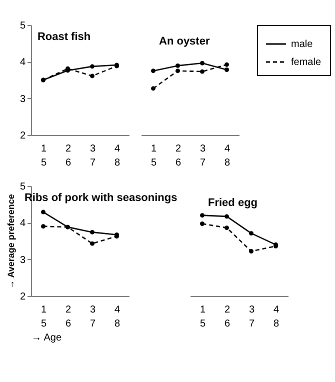 The width and height of the screenshot is (335, 382). I want to click on text: Roast fish, so click(64, 37).